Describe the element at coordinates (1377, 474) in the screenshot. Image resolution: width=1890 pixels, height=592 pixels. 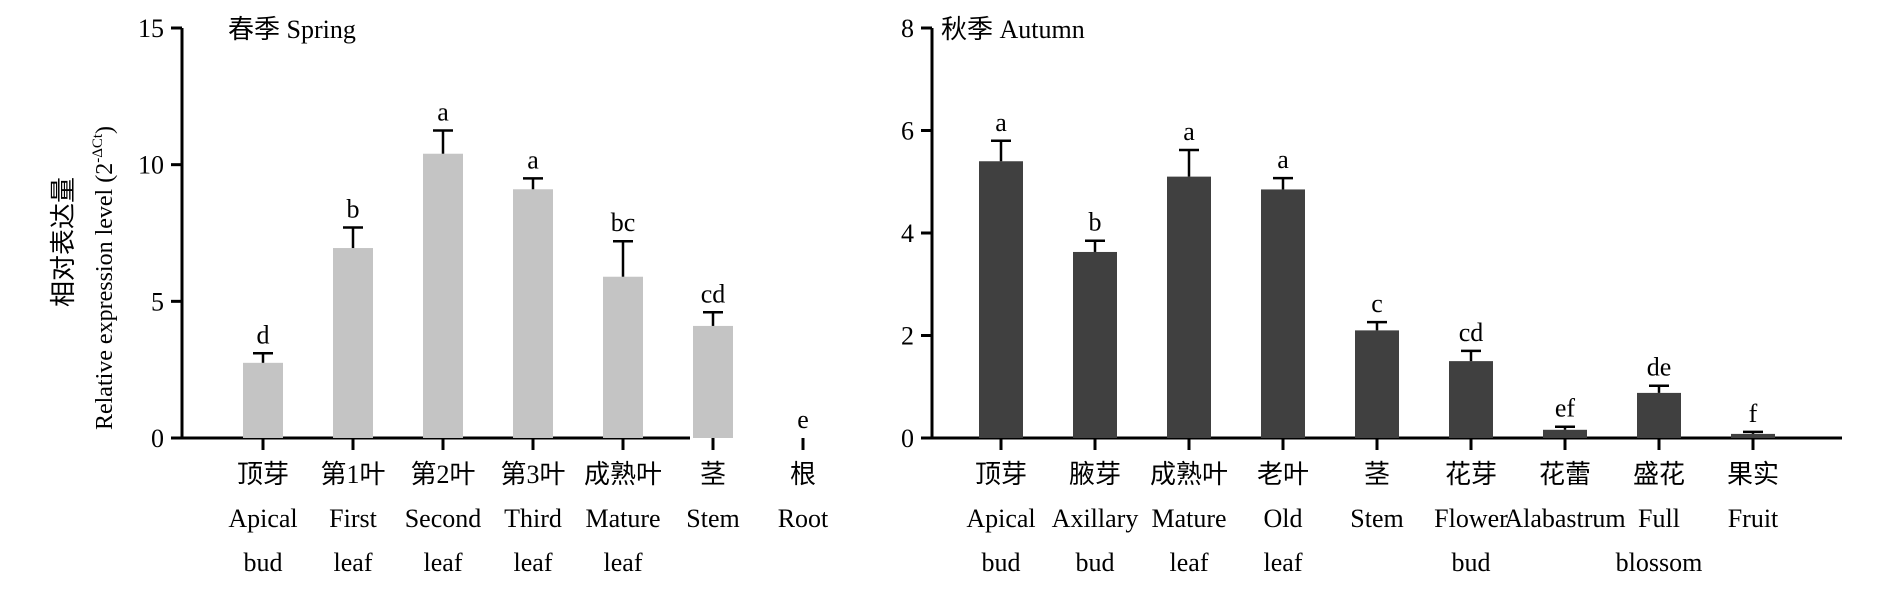
I see `autumn-category-label: 茎` at that location.